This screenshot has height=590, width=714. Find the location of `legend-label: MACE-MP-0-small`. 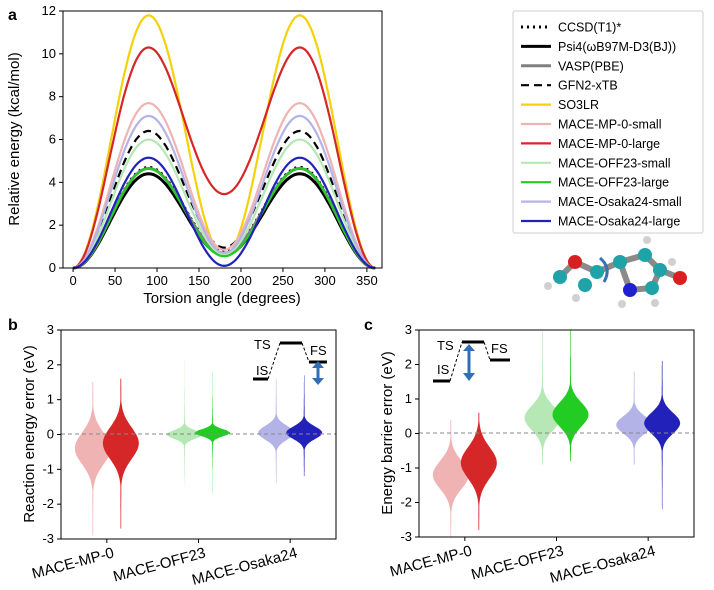

legend-label: MACE-MP-0-small is located at coordinates (609, 125).